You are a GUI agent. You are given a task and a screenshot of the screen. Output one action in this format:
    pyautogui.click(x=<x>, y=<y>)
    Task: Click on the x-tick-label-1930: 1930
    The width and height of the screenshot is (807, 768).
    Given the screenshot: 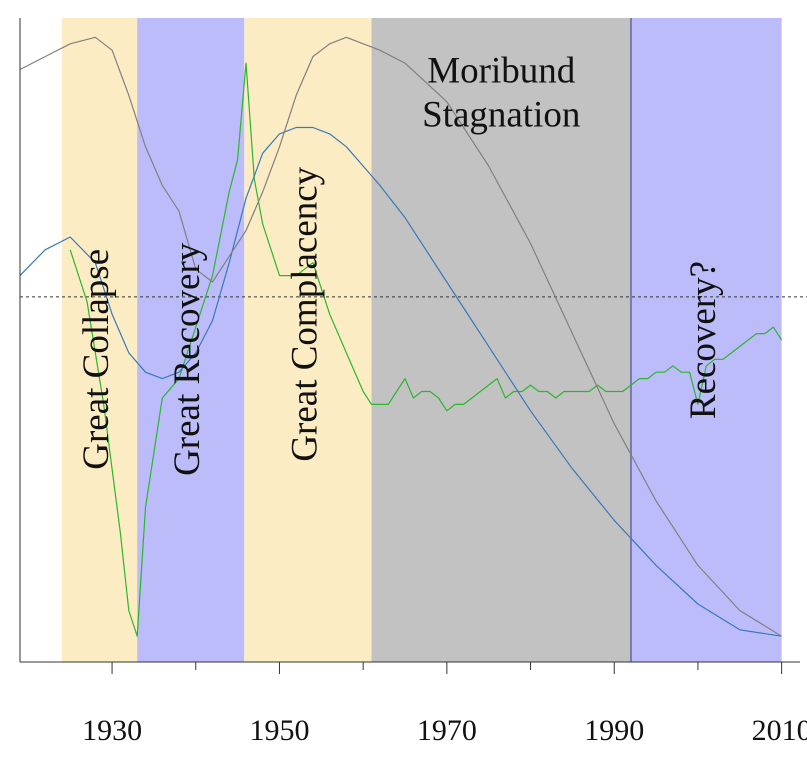 What is the action you would take?
    pyautogui.click(x=112, y=730)
    